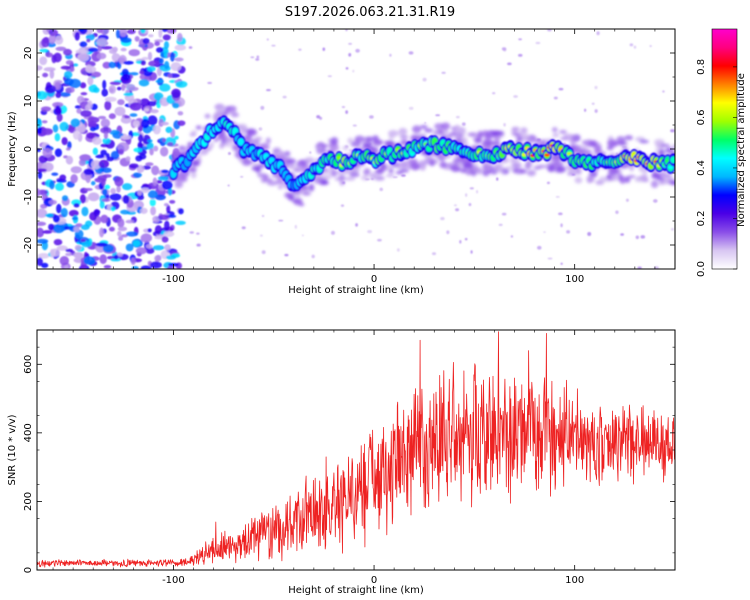 The height and width of the screenshot is (600, 750). I want to click on colorbar-tick-label: 0.0, so click(701, 269).